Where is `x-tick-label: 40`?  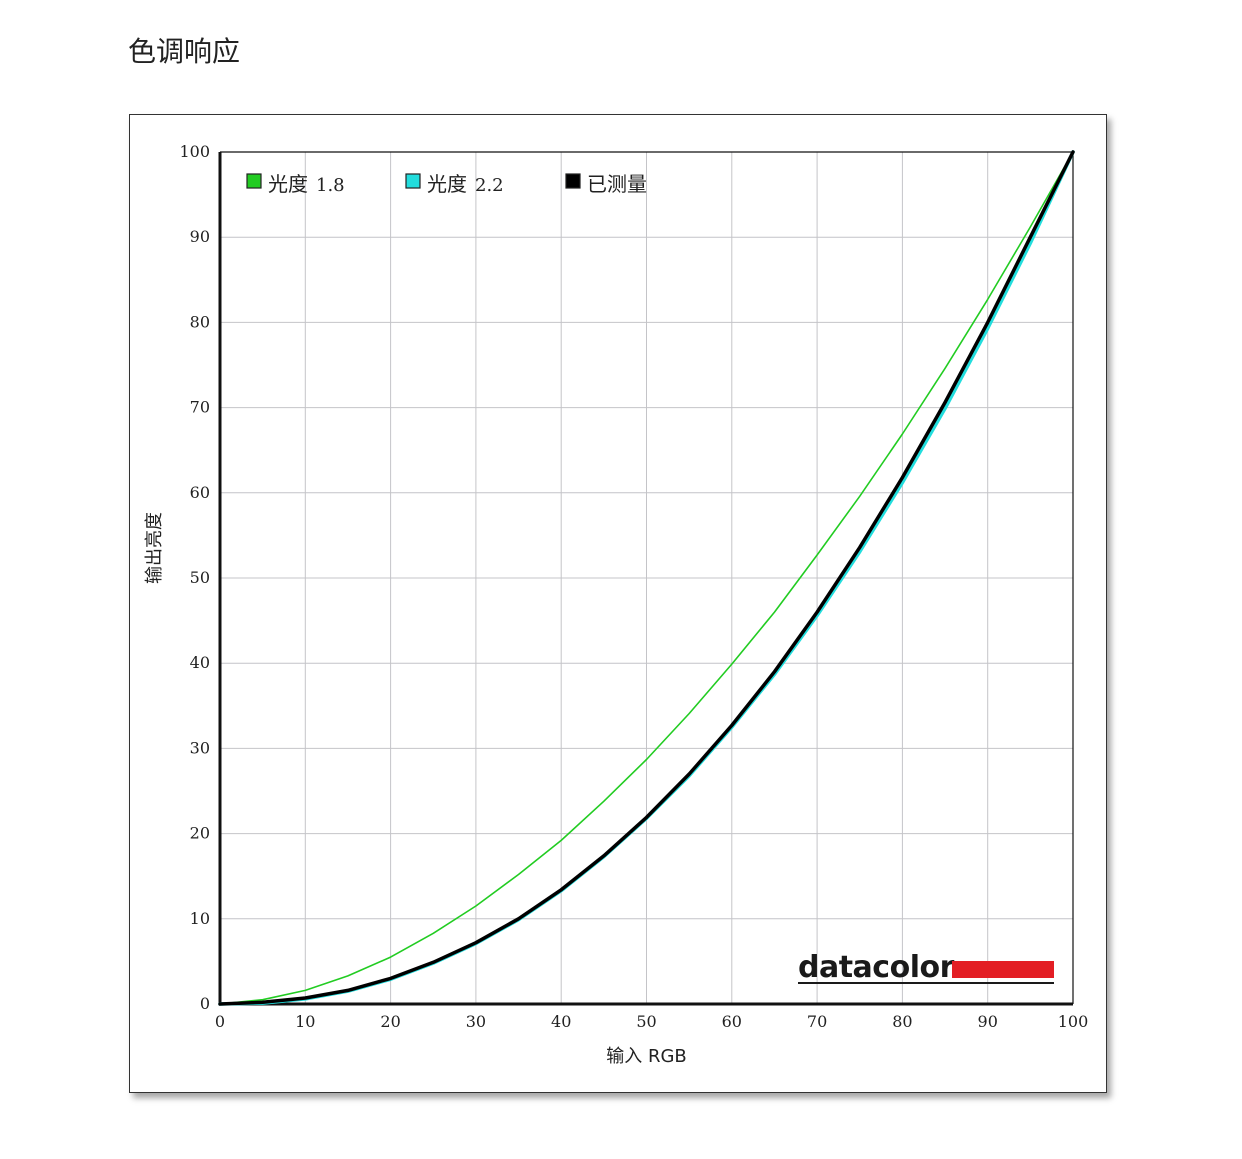 x-tick-label: 40 is located at coordinates (561, 1021).